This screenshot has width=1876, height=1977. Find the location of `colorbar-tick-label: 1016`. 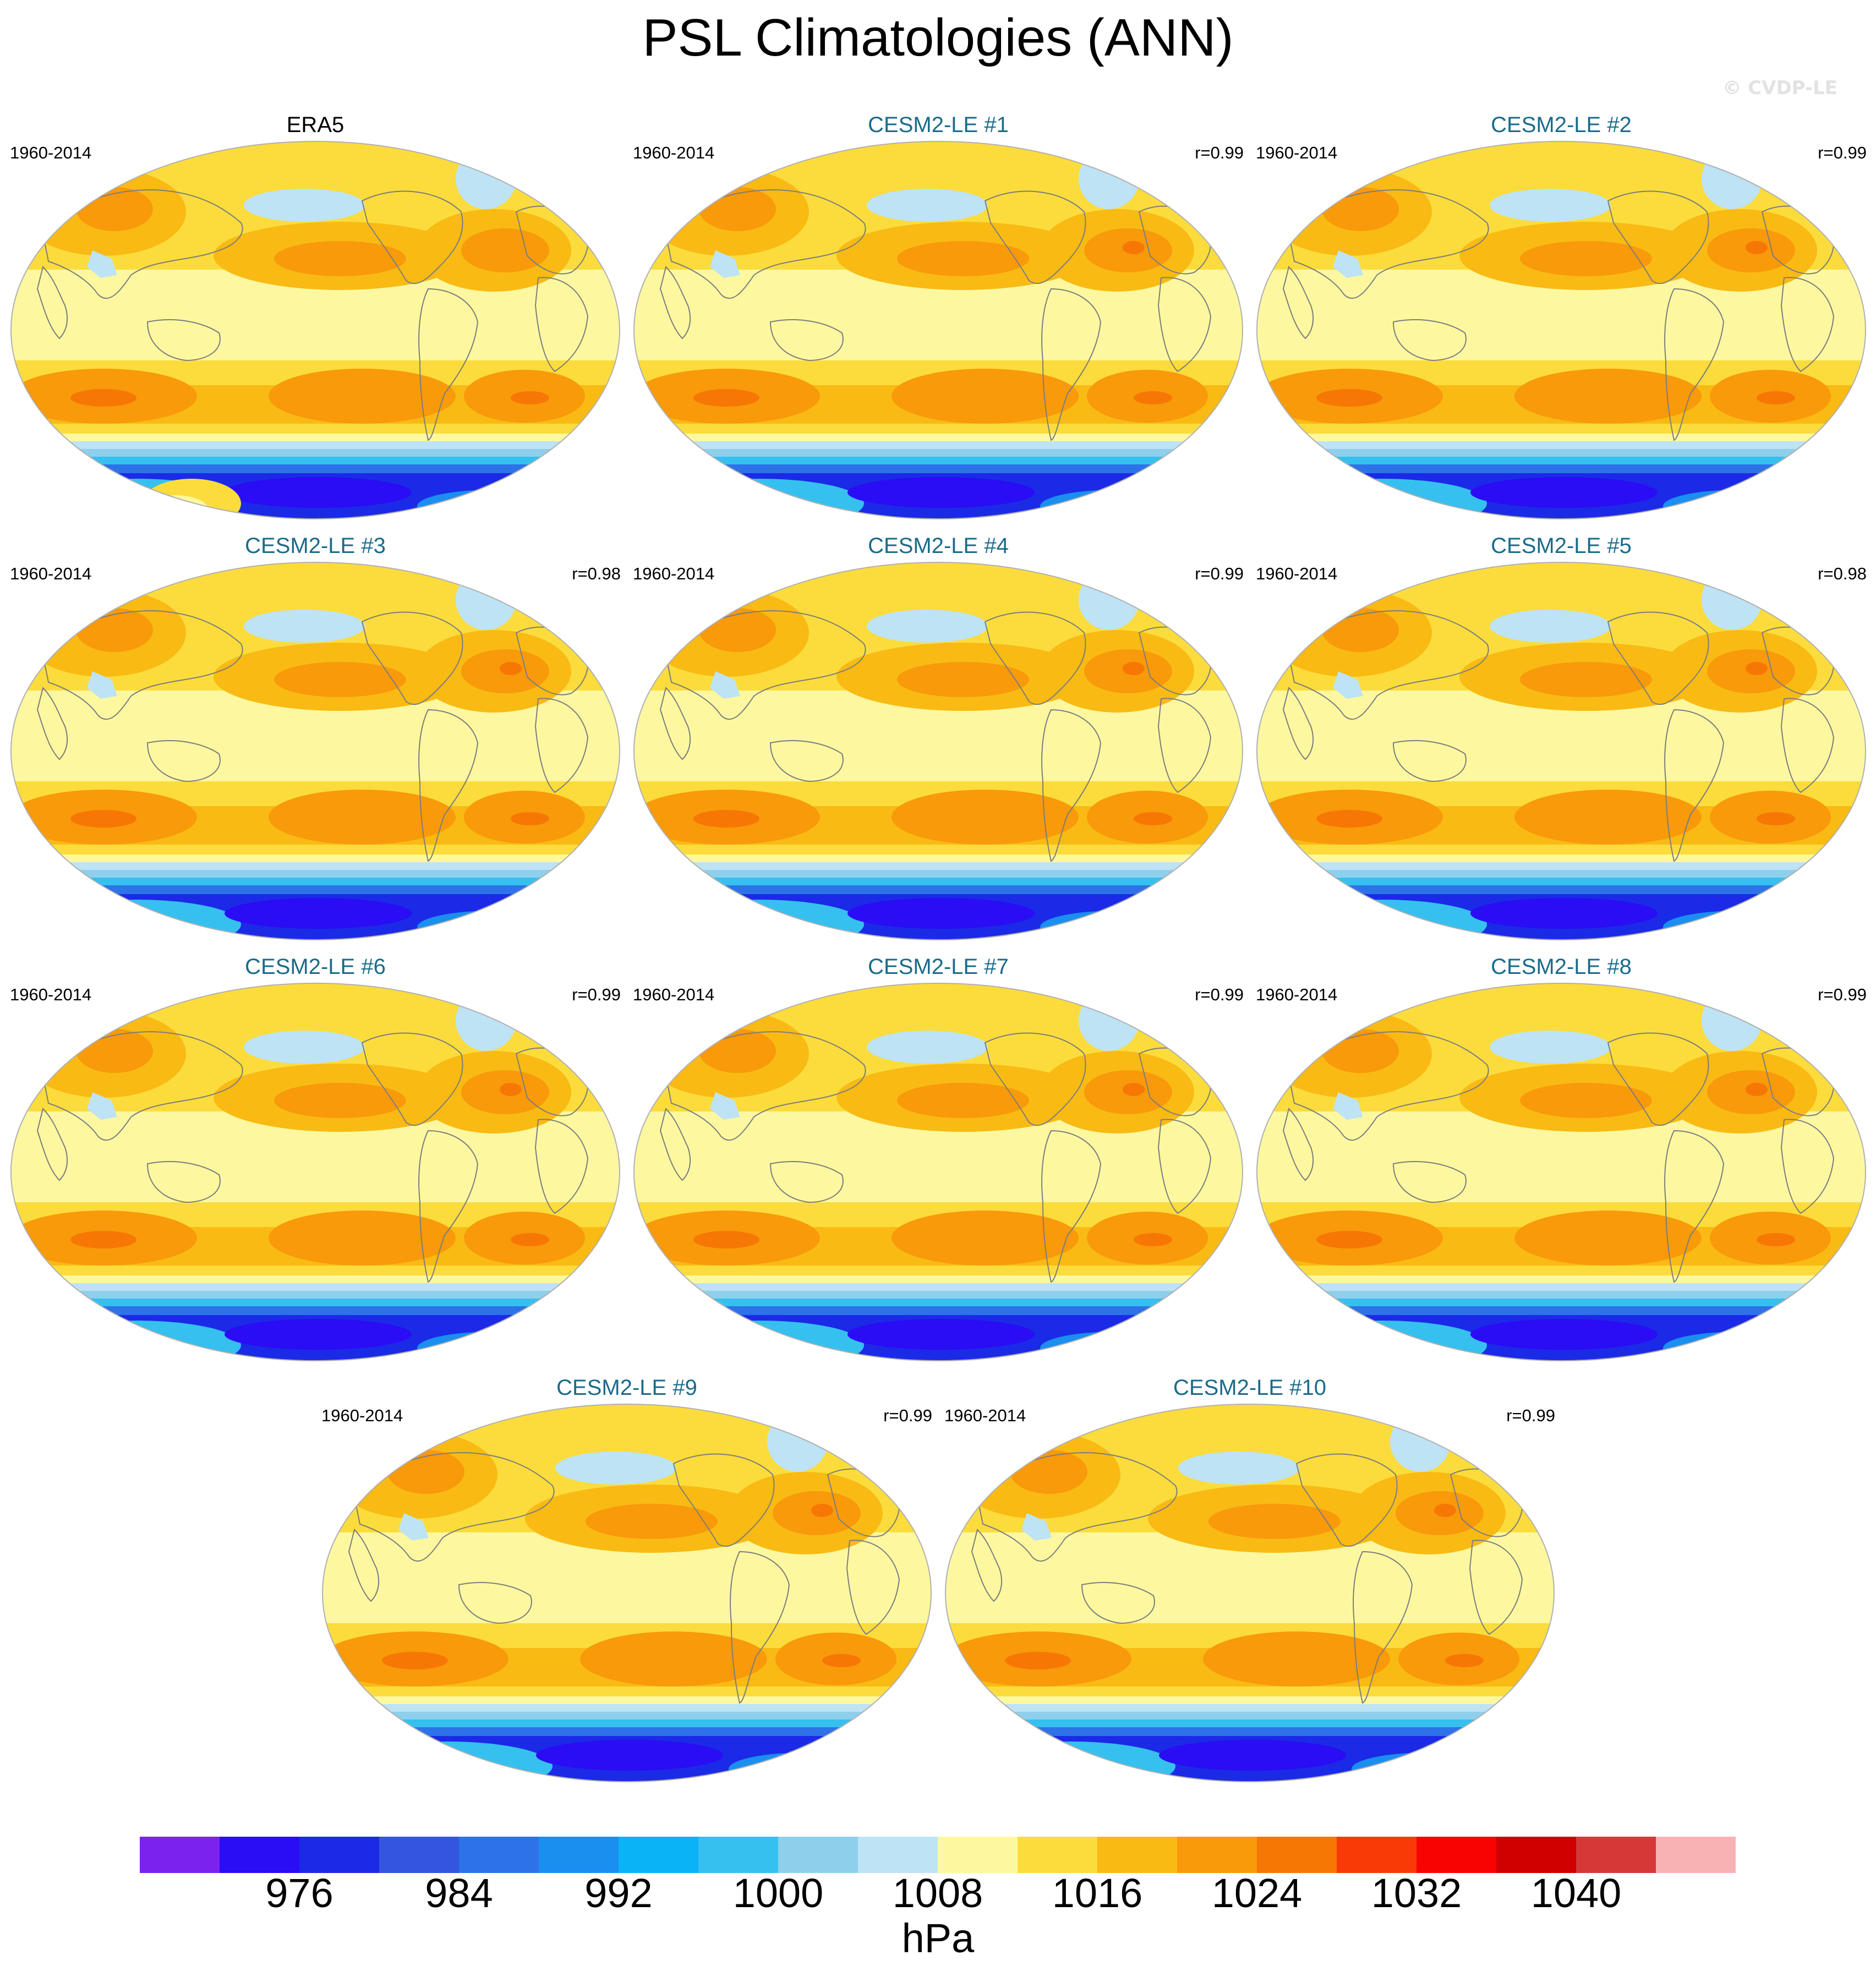

colorbar-tick-label: 1016 is located at coordinates (1098, 1893).